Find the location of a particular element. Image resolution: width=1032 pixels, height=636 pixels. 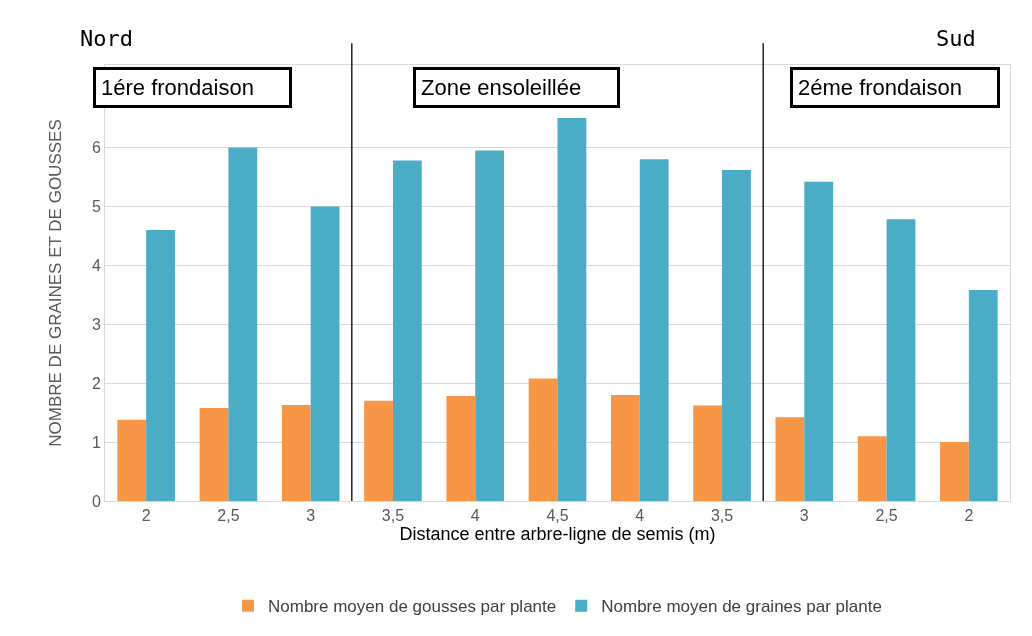

x-tick-label: 4,5 is located at coordinates (557, 516).